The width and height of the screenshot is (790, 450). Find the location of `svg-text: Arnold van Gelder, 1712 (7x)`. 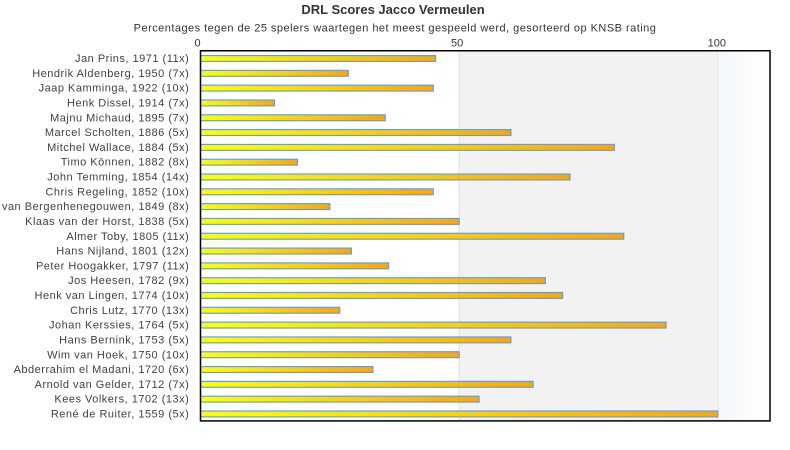

svg-text: Arnold van Gelder, 1712 (7x) is located at coordinates (112, 385).